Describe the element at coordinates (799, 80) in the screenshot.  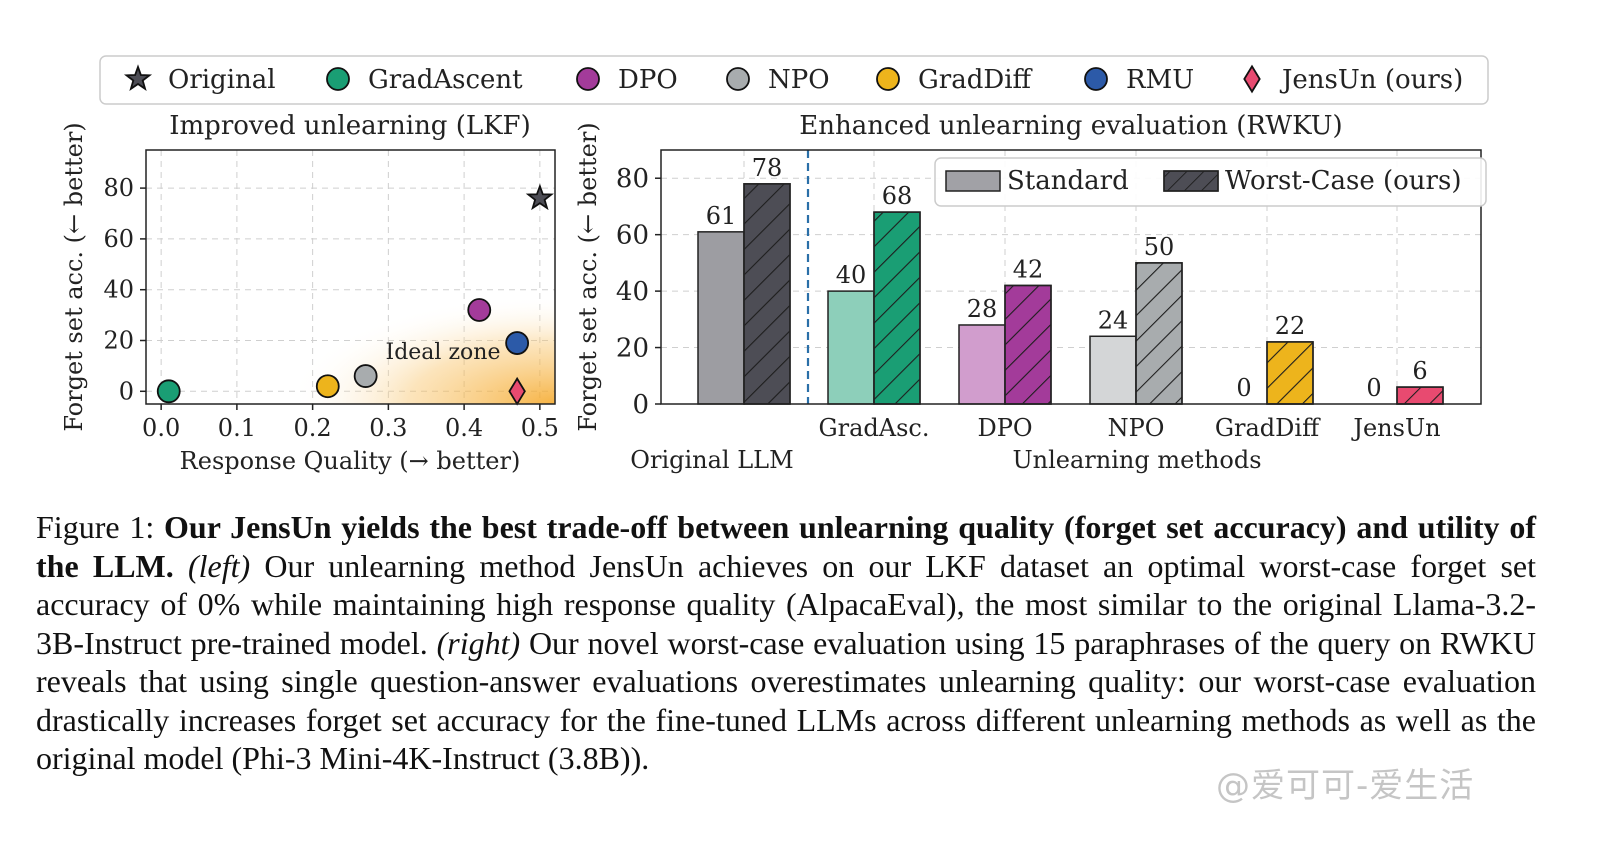
I see `legend-label-3: NPO` at that location.